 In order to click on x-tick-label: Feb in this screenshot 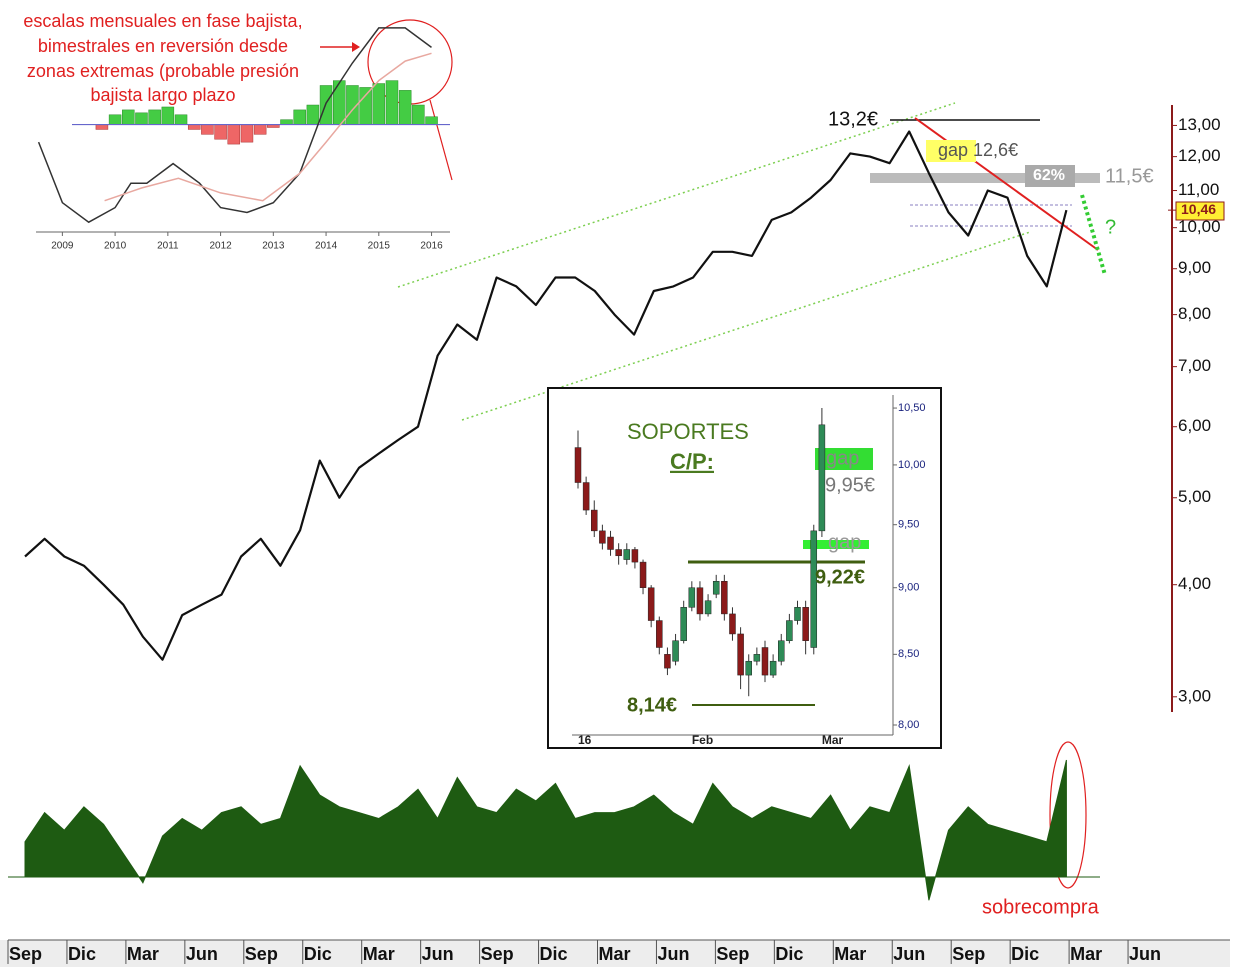, I will do `click(702, 740)`.